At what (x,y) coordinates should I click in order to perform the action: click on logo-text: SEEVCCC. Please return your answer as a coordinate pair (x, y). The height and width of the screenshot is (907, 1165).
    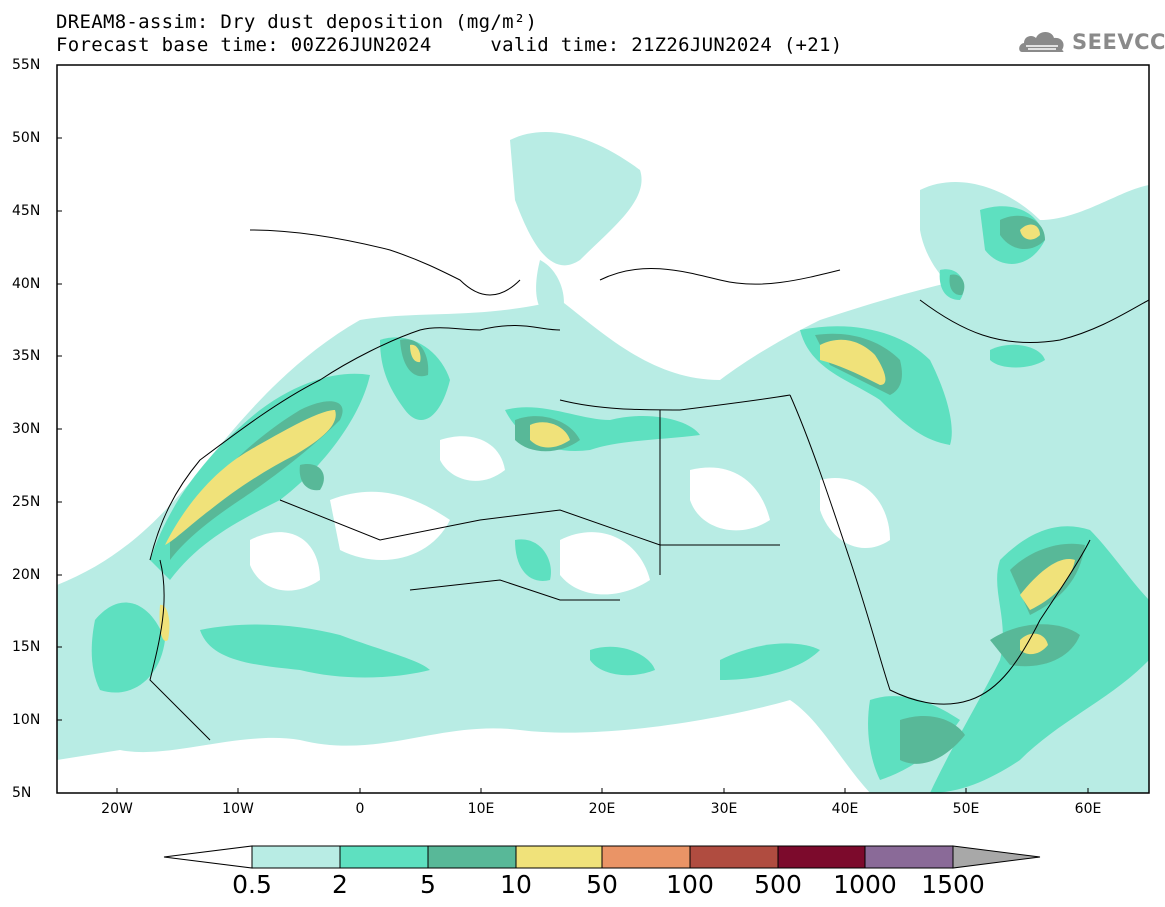
    Looking at the image, I should click on (1118, 42).